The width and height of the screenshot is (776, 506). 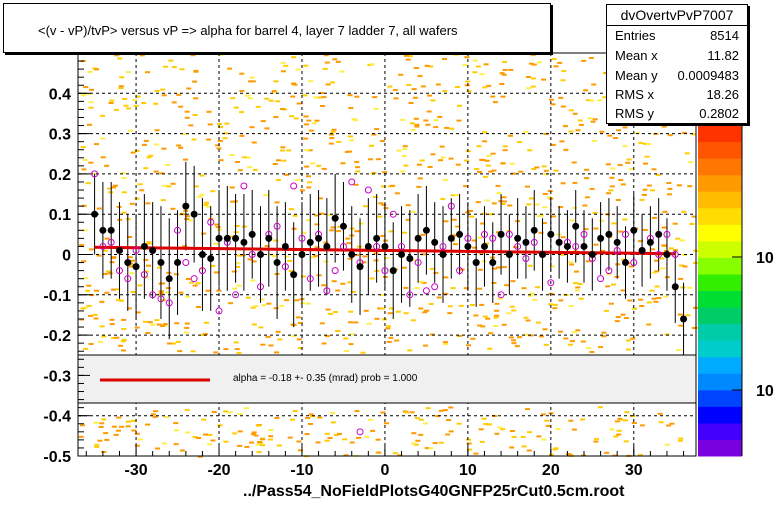 I want to click on stats-label: Mean x, so click(x=636, y=55).